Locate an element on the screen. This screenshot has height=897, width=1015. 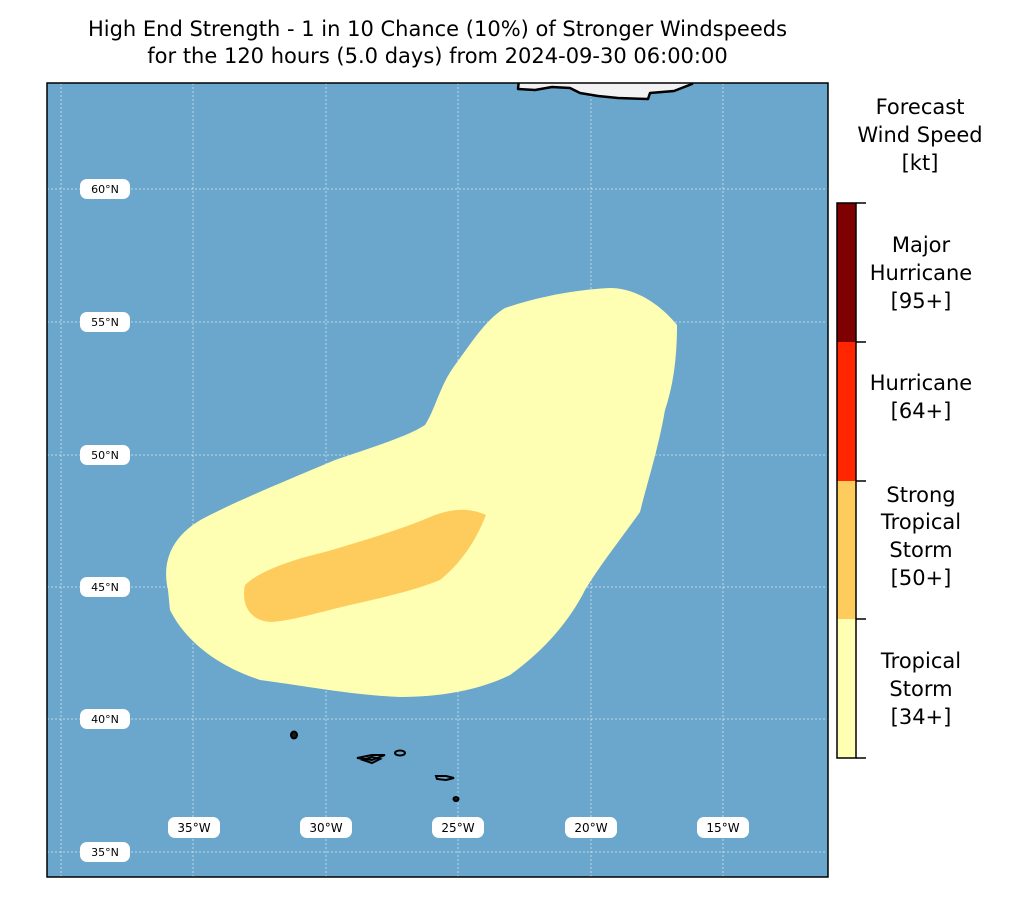
colorbar-label-tropical-storm-3: [34+] is located at coordinates (921, 717).